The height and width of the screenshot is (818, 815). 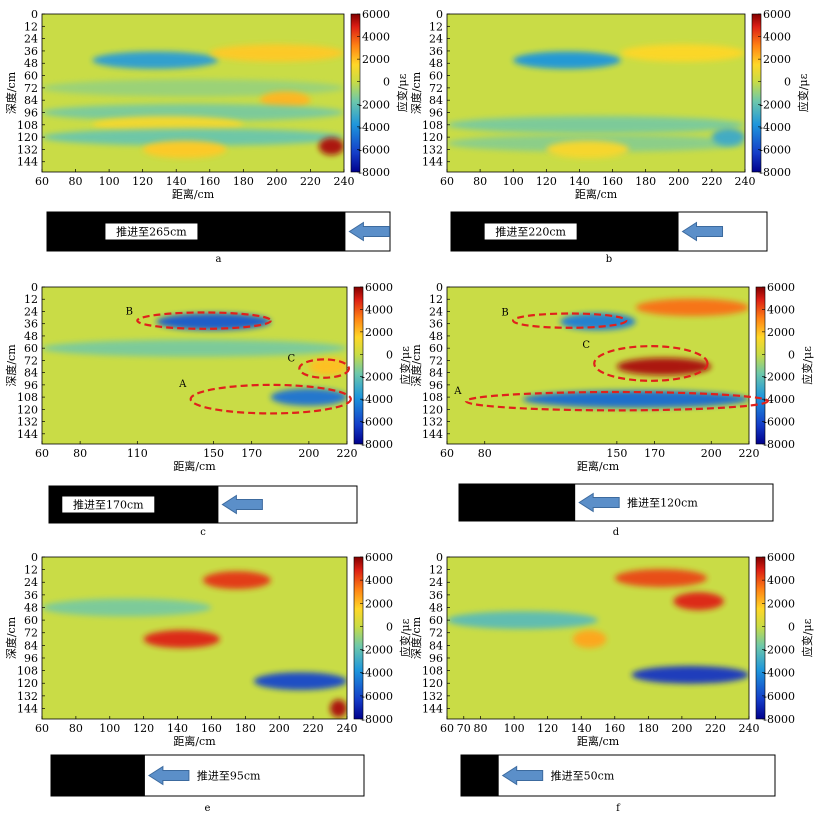 I want to click on advance-label: 推进至120cm, so click(x=662, y=503).